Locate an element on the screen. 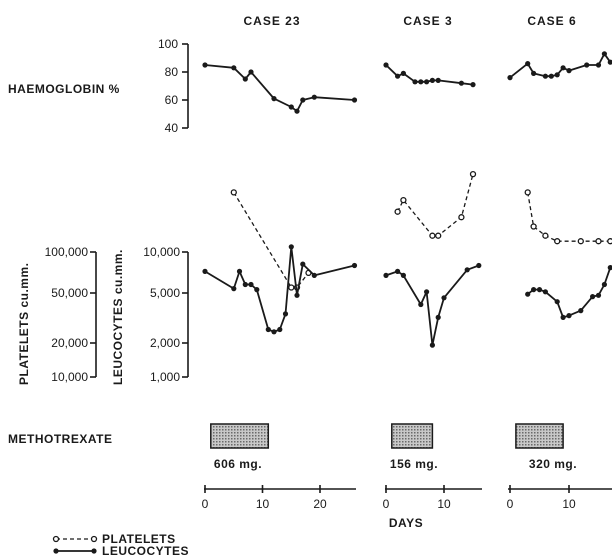 This screenshot has height=560, width=612. legend-leucocytes-label: LEUCOCYTES is located at coordinates (145, 551).